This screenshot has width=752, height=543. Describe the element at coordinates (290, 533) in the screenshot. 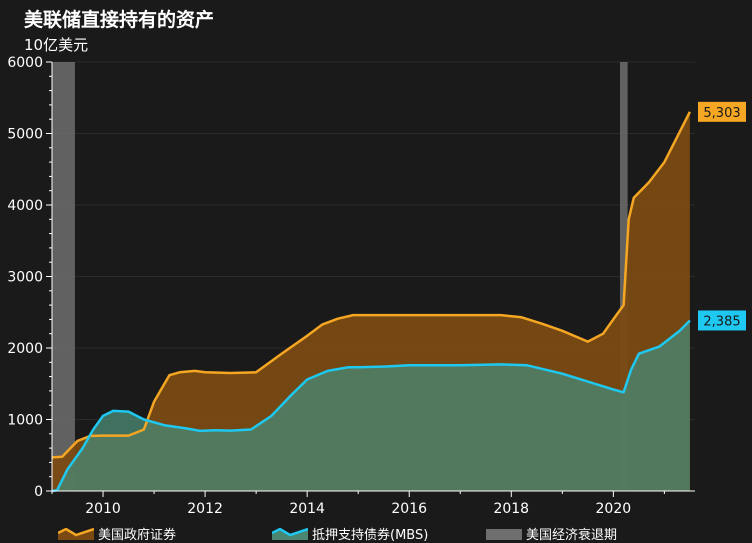

I see `legend-swatch-mbs` at that location.